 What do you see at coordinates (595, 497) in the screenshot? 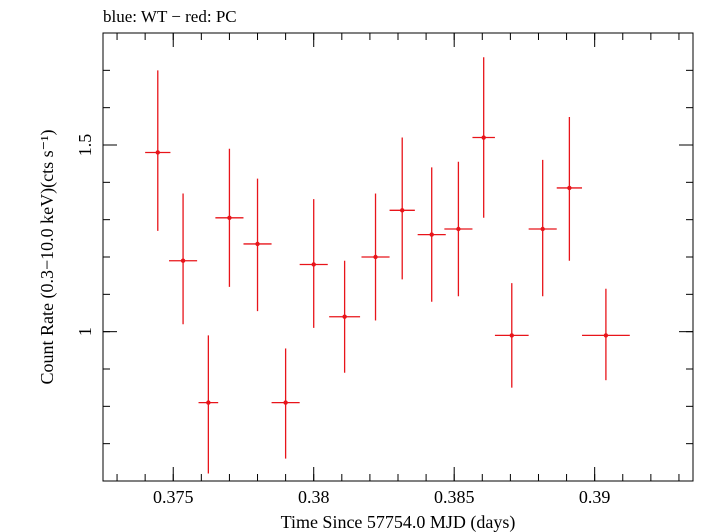
I see `x-tick-label: 0.39` at bounding box center [595, 497].